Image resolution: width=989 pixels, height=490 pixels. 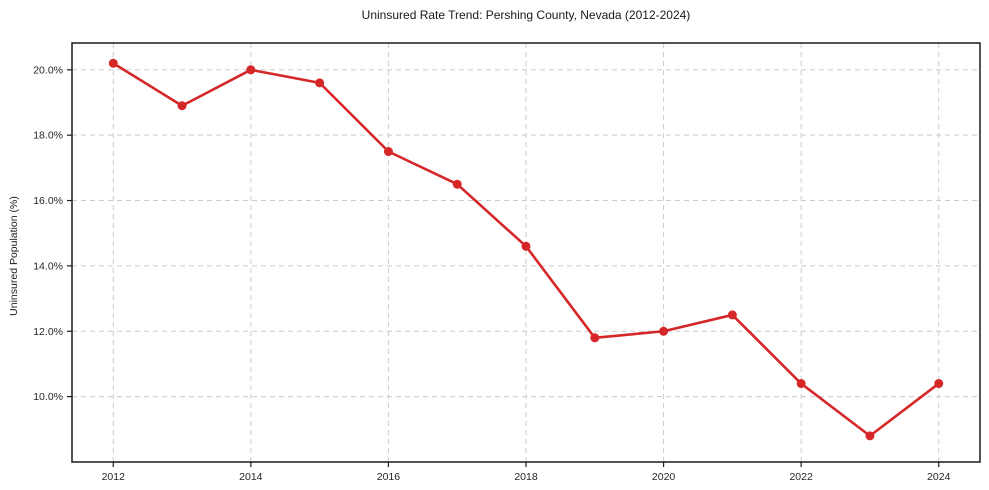 What do you see at coordinates (526, 477) in the screenshot?
I see `x-tick-label: 2018` at bounding box center [526, 477].